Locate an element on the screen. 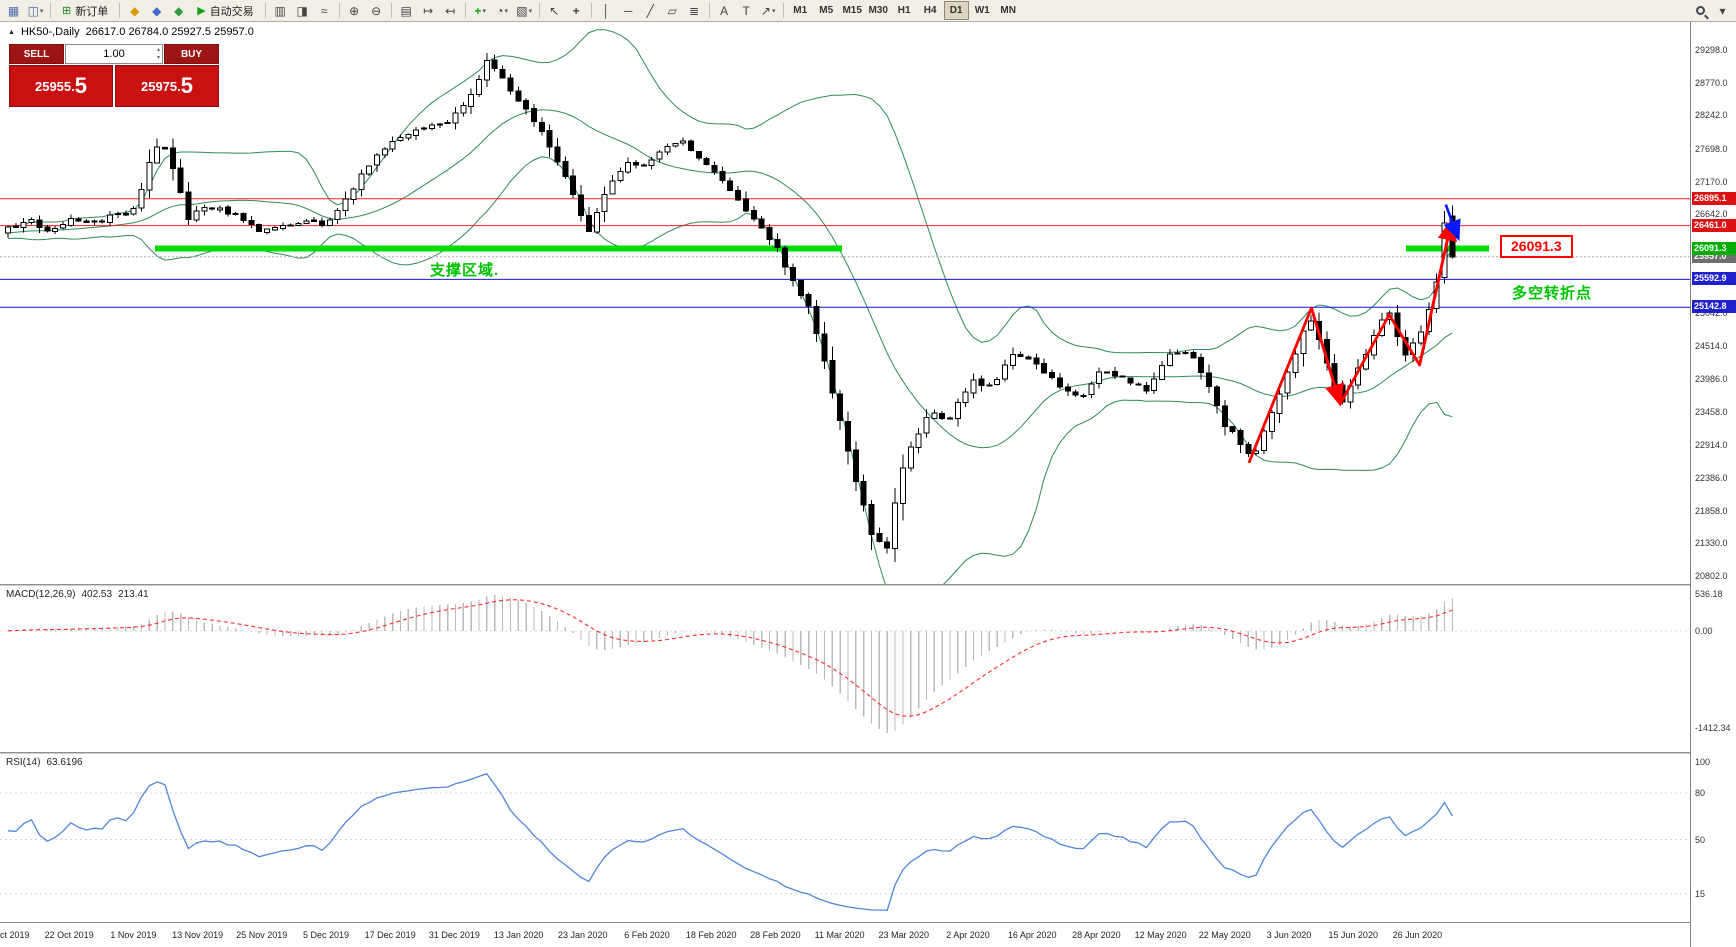 The height and width of the screenshot is (947, 1736). date-label: 11 Mar 2020 is located at coordinates (839, 935).